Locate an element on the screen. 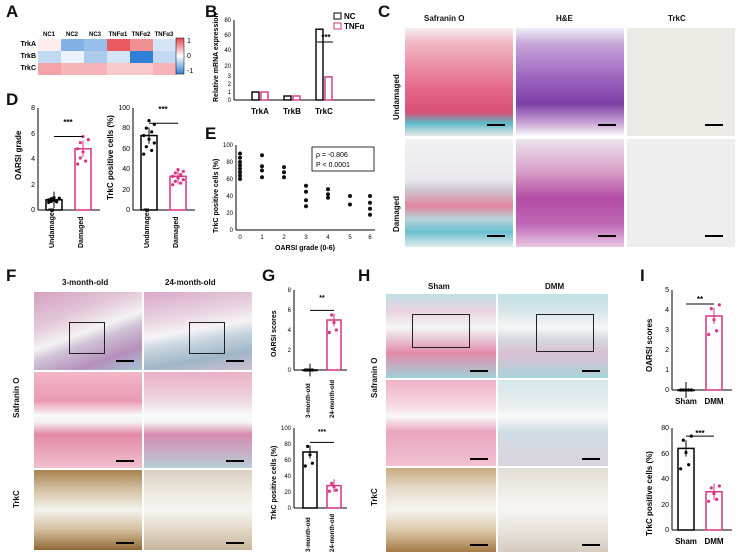  image-c-trkc-damaged is located at coordinates (681, 193).